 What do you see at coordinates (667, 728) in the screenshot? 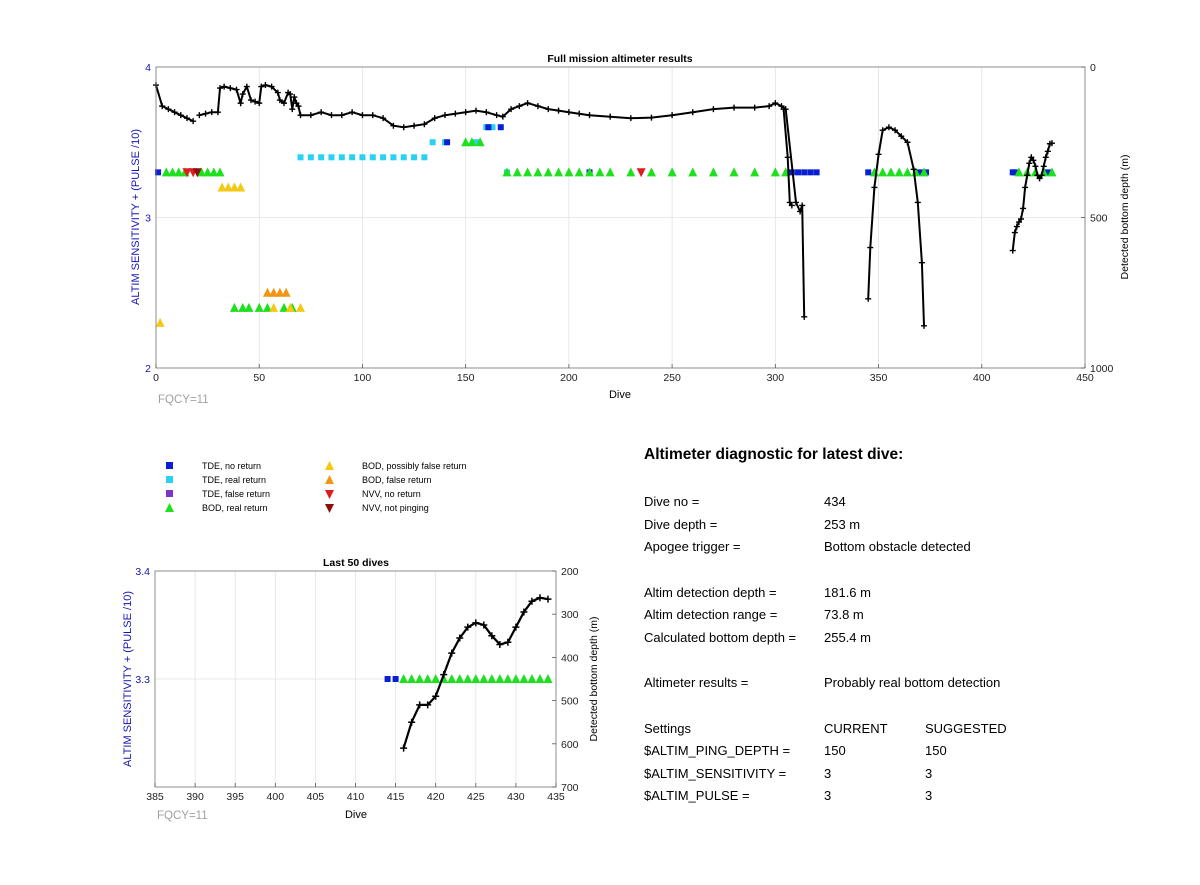
I see `settings-label: Settings` at bounding box center [667, 728].